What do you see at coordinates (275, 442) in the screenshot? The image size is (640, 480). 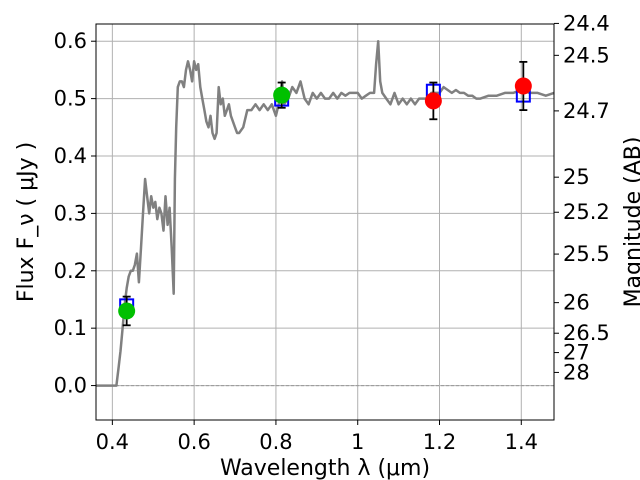 I see `x-tick-label-2: 0.8` at bounding box center [275, 442].